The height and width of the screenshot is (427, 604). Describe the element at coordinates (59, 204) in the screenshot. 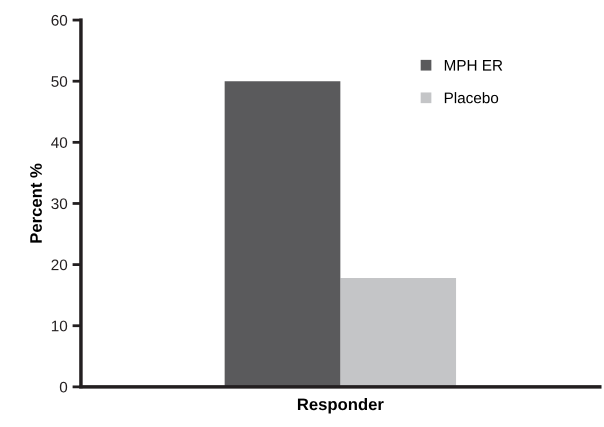

I see `y-tick-label: 30` at that location.